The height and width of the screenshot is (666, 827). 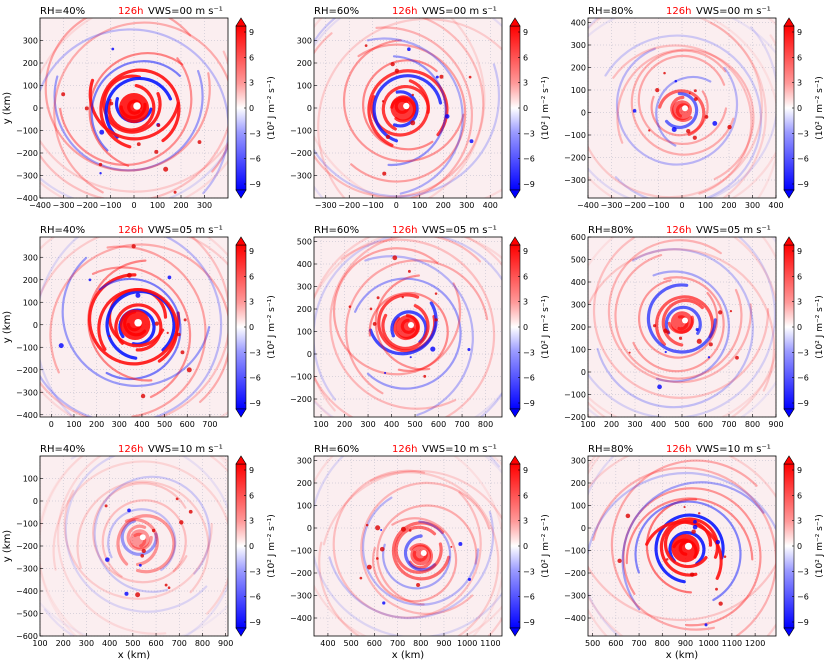 I want to click on panel-time-label: 126h, so click(x=130, y=11).